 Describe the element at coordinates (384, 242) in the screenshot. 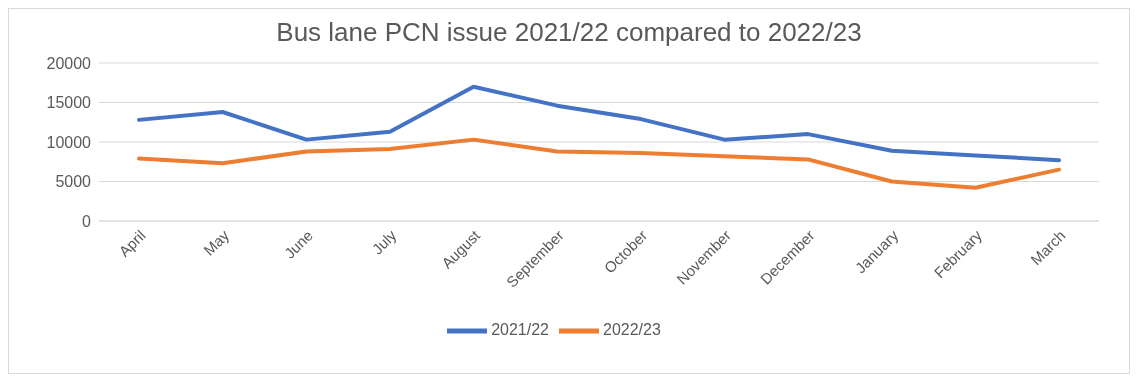

I see `x-tick-label: July` at that location.